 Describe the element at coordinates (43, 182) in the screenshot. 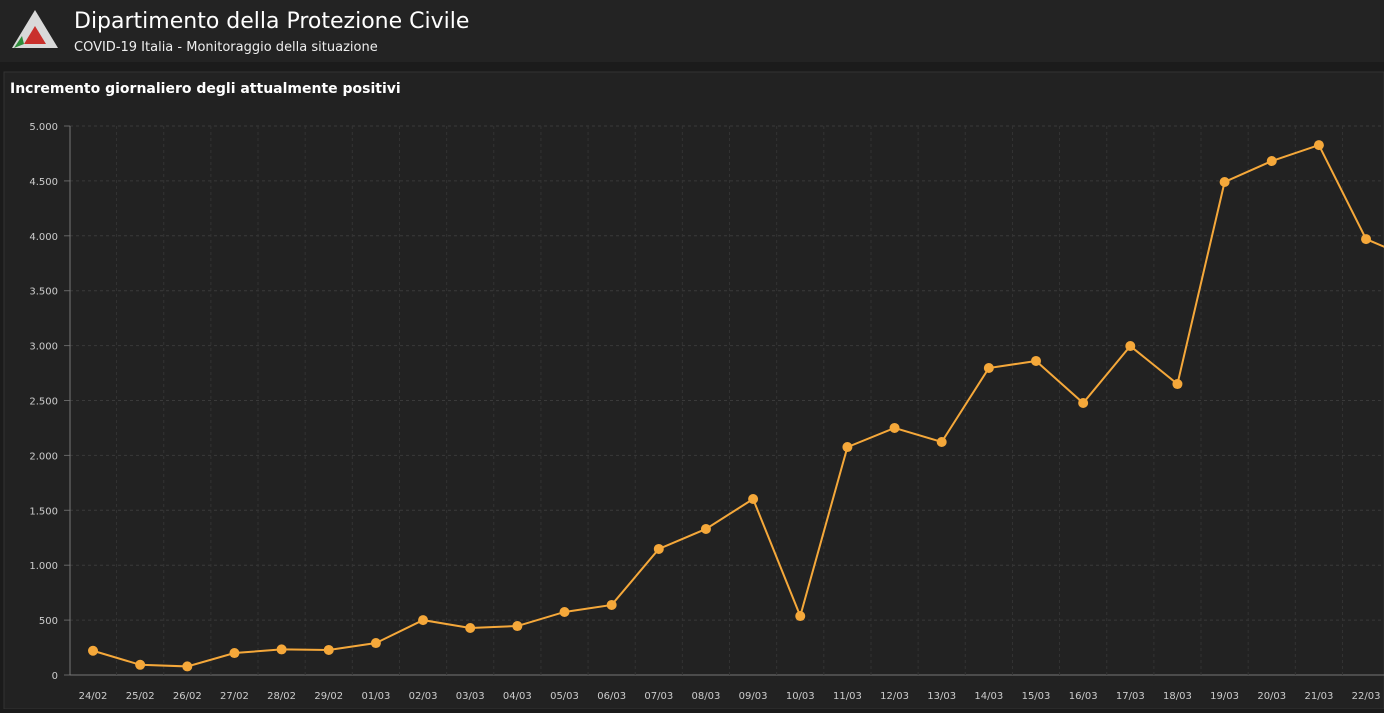

I see `y-tick-label: 4.500` at that location.